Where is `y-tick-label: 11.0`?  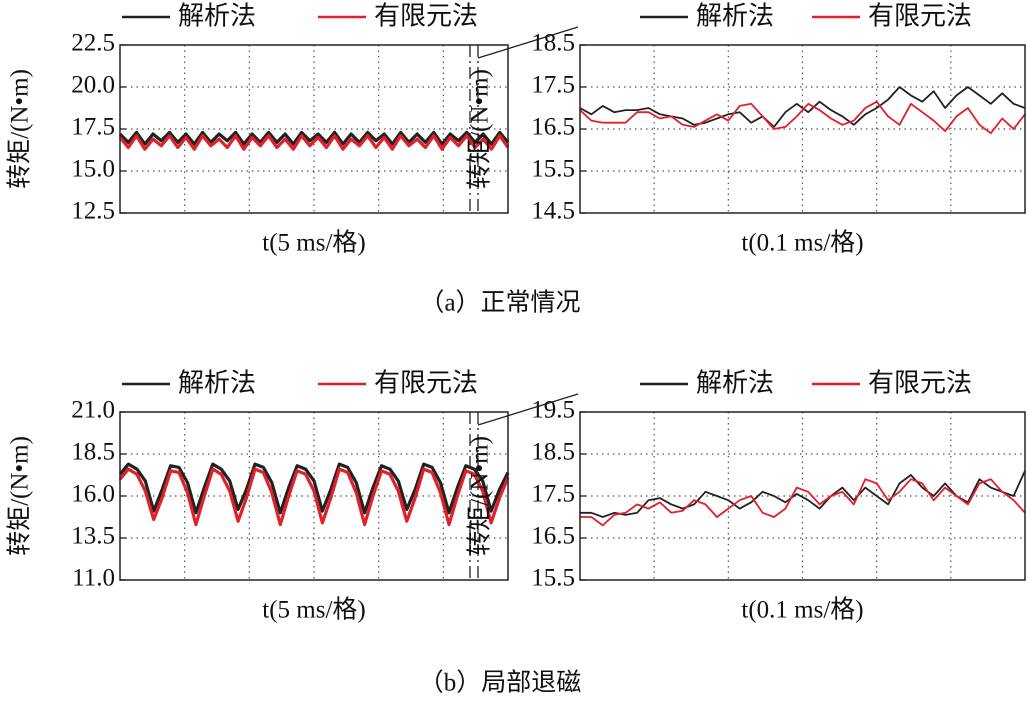
y-tick-label: 11.0 is located at coordinates (93, 578).